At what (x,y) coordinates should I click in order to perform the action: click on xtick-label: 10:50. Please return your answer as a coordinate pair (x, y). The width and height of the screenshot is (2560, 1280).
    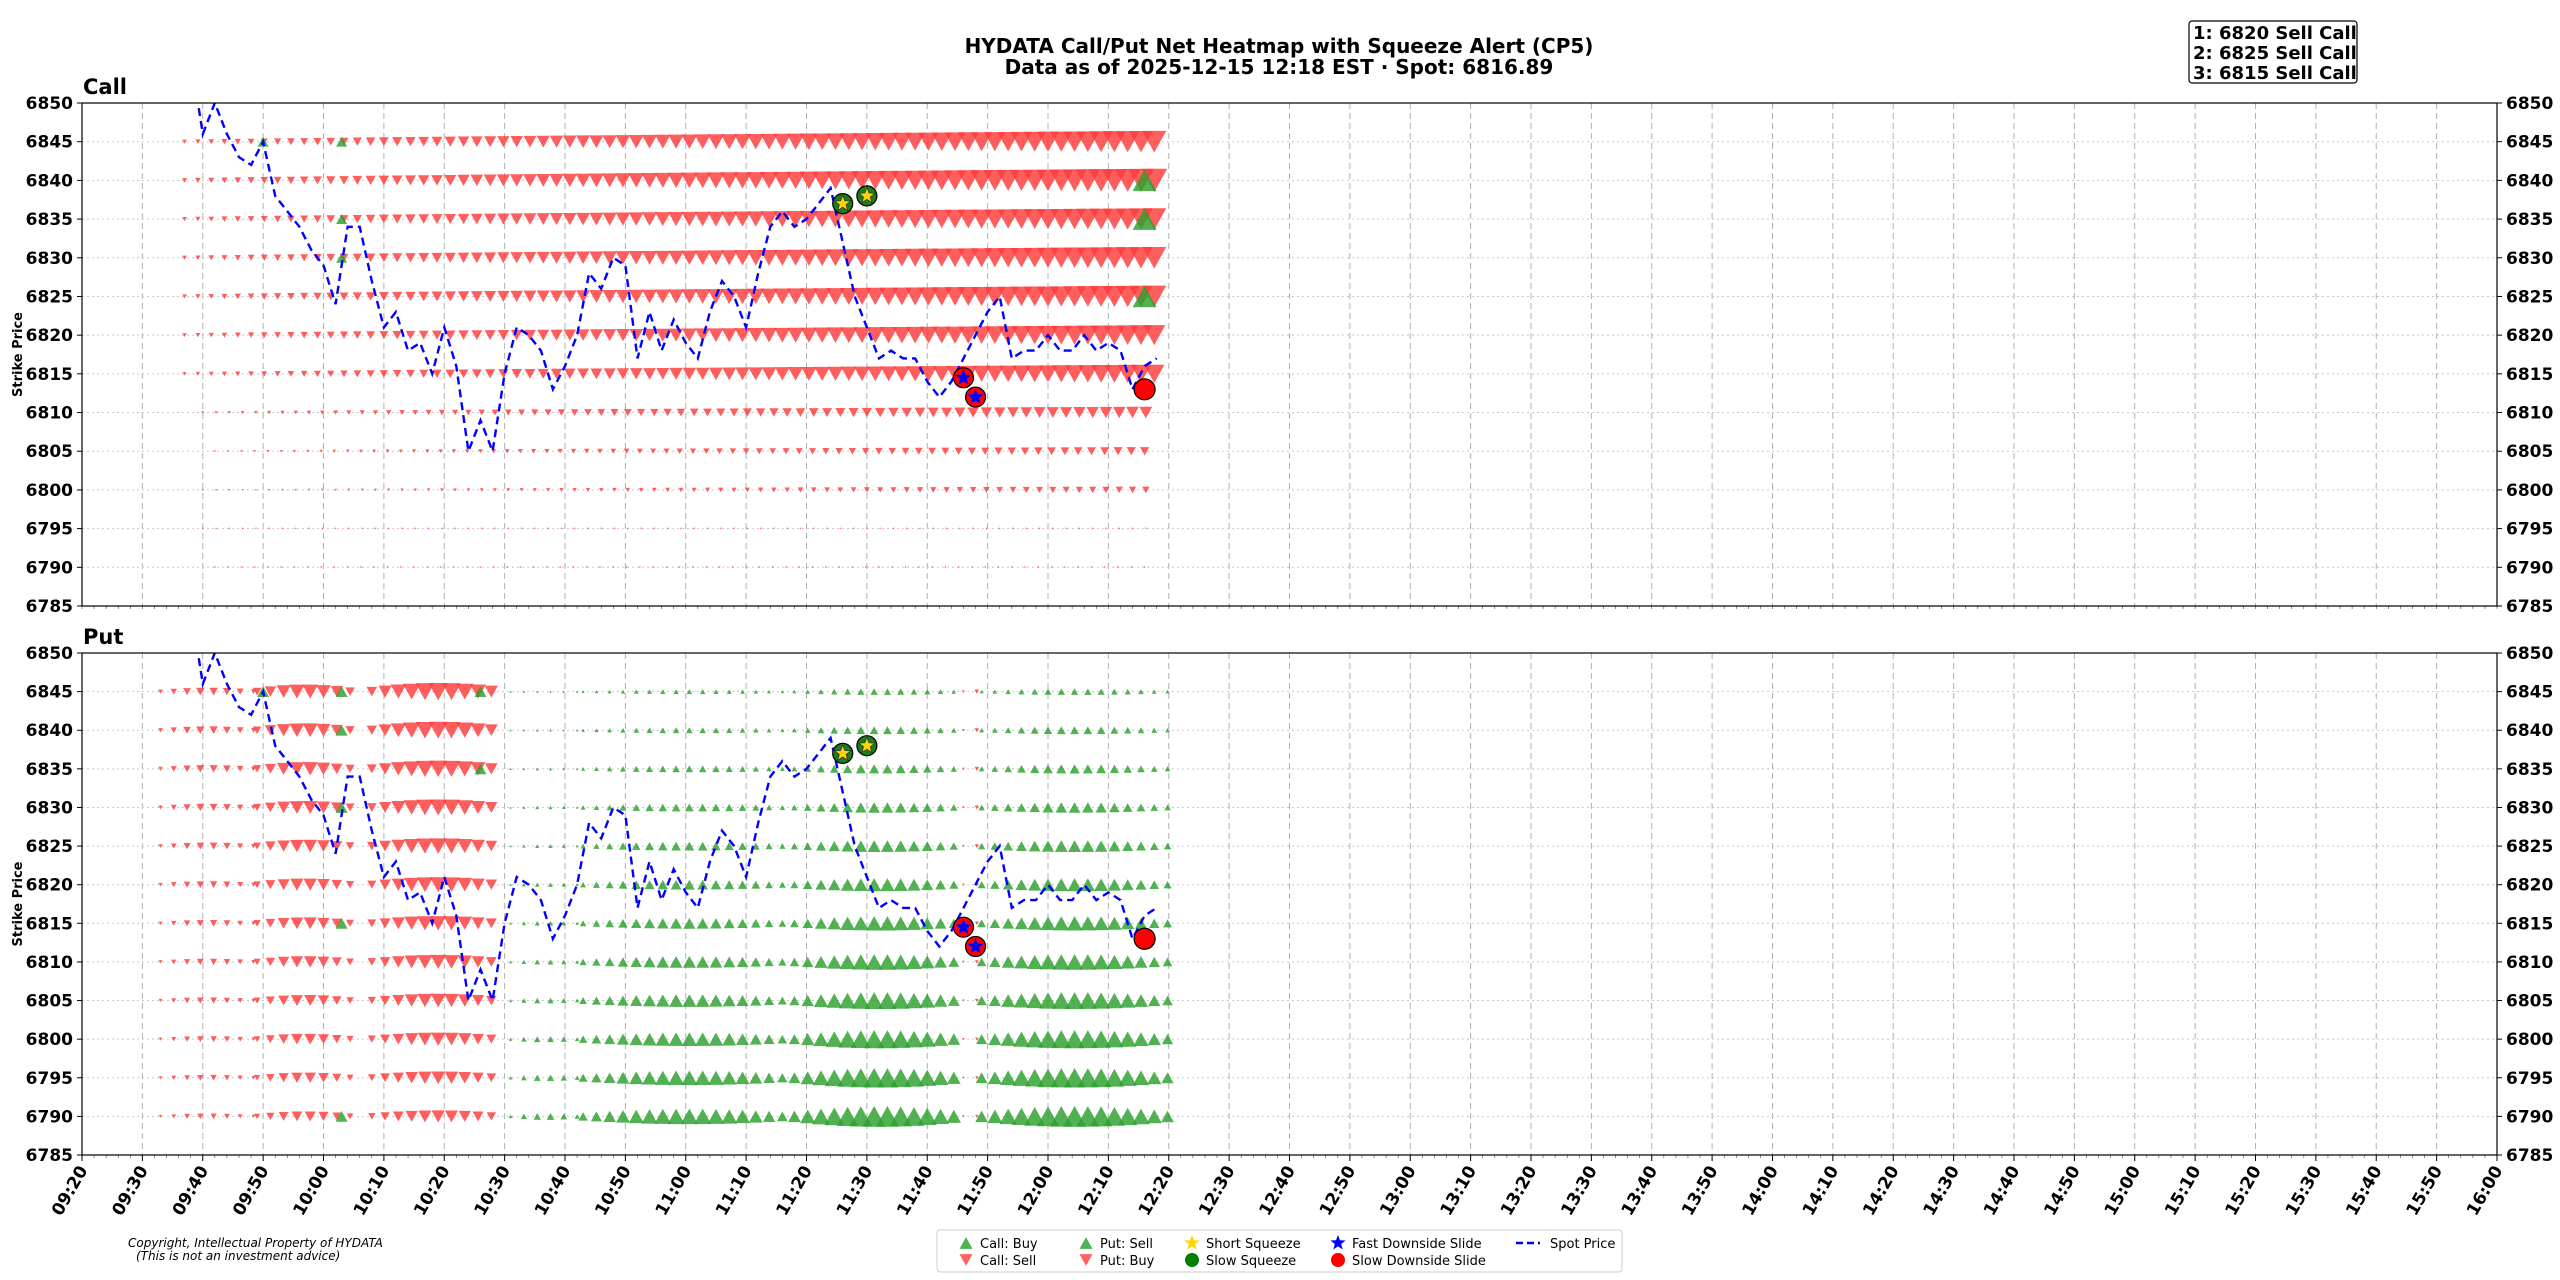
    Looking at the image, I should click on (613, 1190).